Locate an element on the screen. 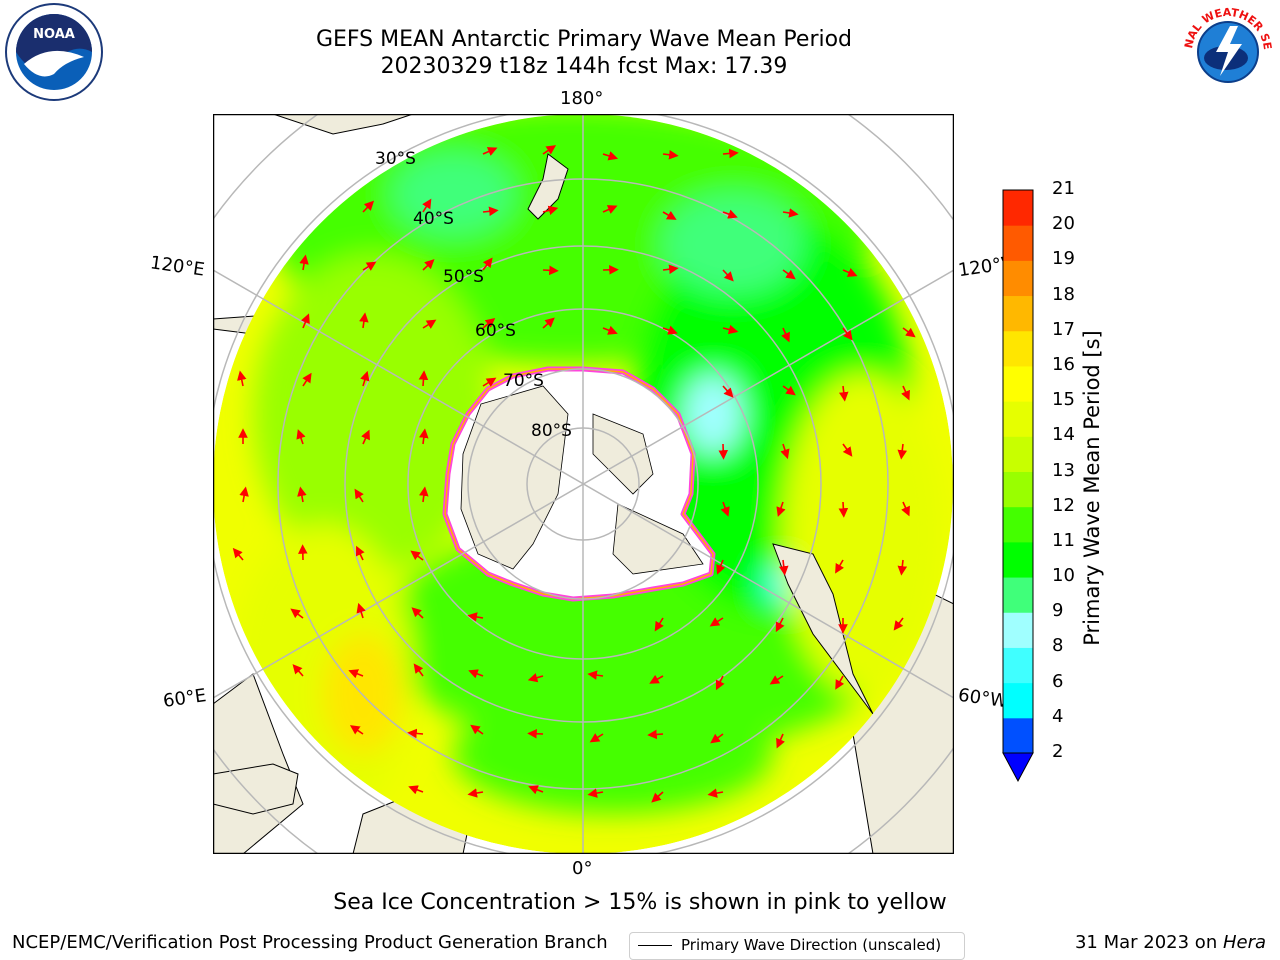 This screenshot has height=960, width=1280. chart-subtitle: 20230329 t18z 144h fcst Max: 17.39 is located at coordinates (584, 66).